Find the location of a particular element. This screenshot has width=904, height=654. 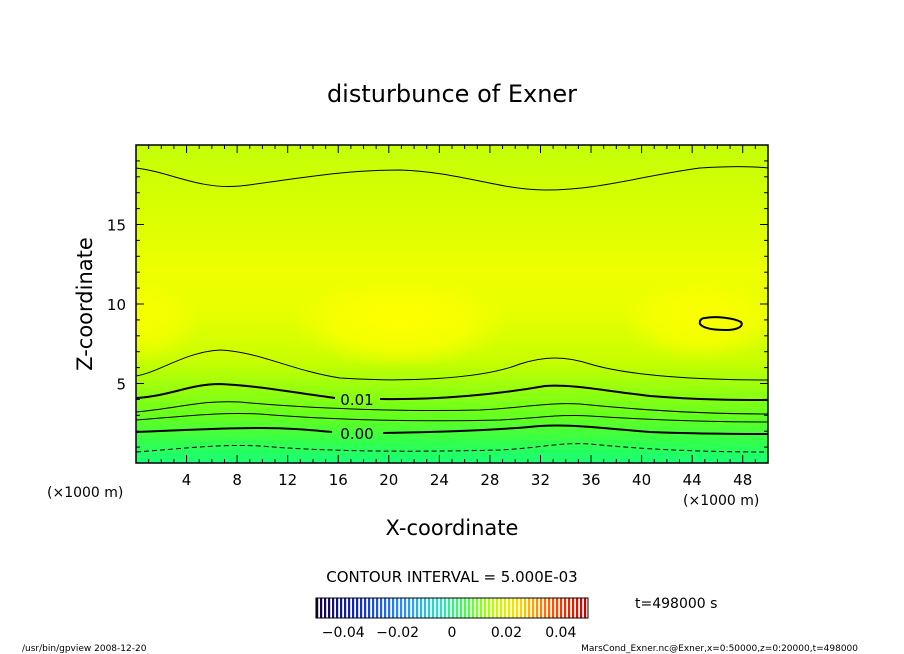

colorbar-tick-label: 0.02 is located at coordinates (506, 633).